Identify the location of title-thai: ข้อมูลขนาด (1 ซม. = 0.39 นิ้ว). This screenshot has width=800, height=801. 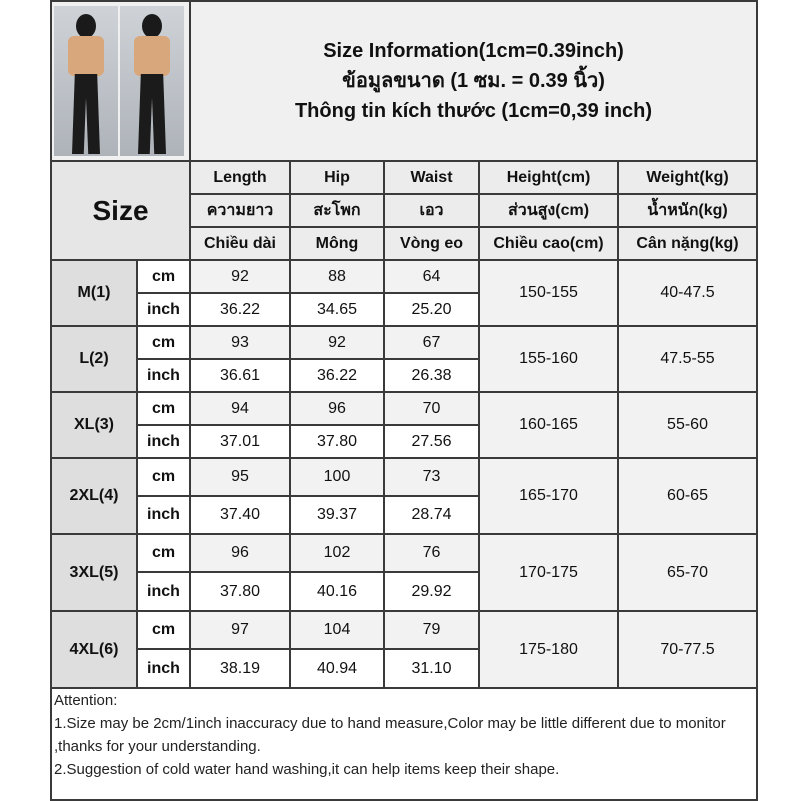
(473, 81).